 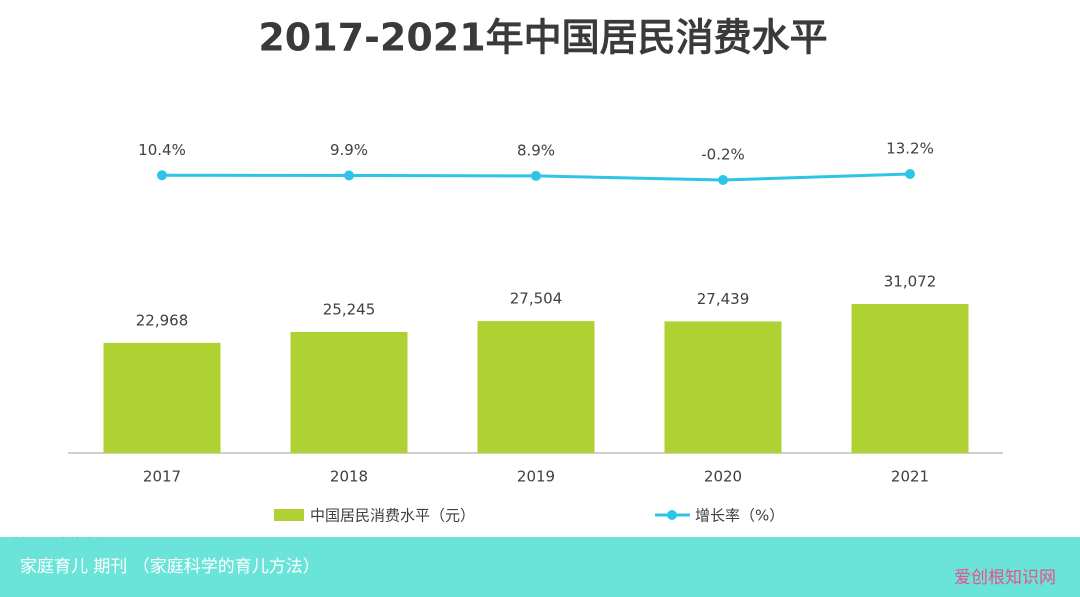 I want to click on banner: 家庭育儿 期刊 （家庭科学的育儿方法） 爱创根知识网, so click(x=540, y=567).